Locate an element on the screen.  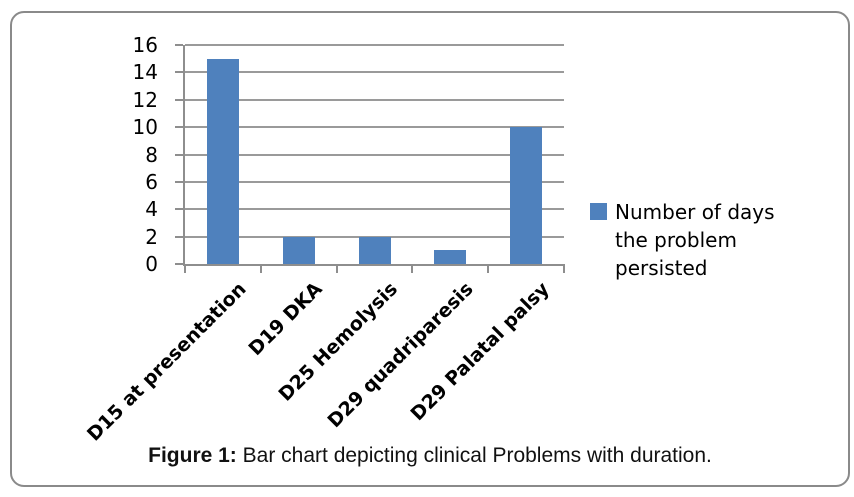
x-axis-label: D19 DKA is located at coordinates (285, 319).